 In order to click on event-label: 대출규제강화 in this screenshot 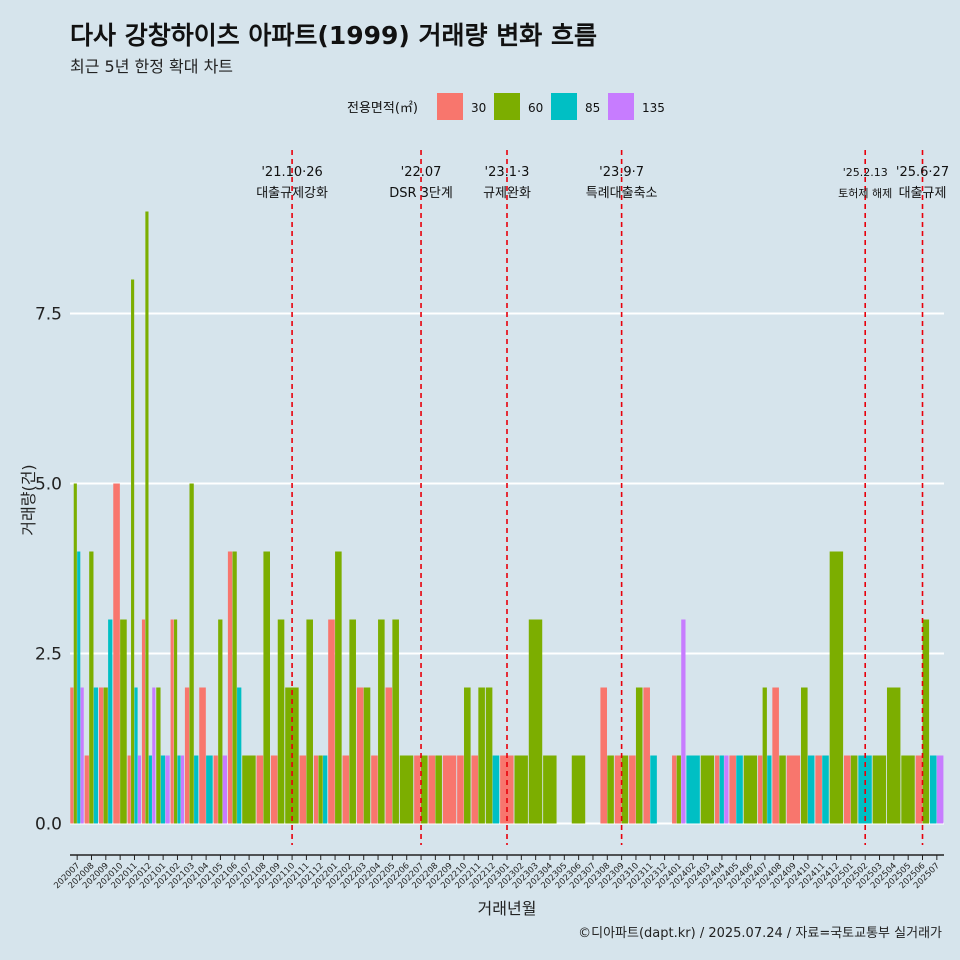, I will do `click(292, 193)`.